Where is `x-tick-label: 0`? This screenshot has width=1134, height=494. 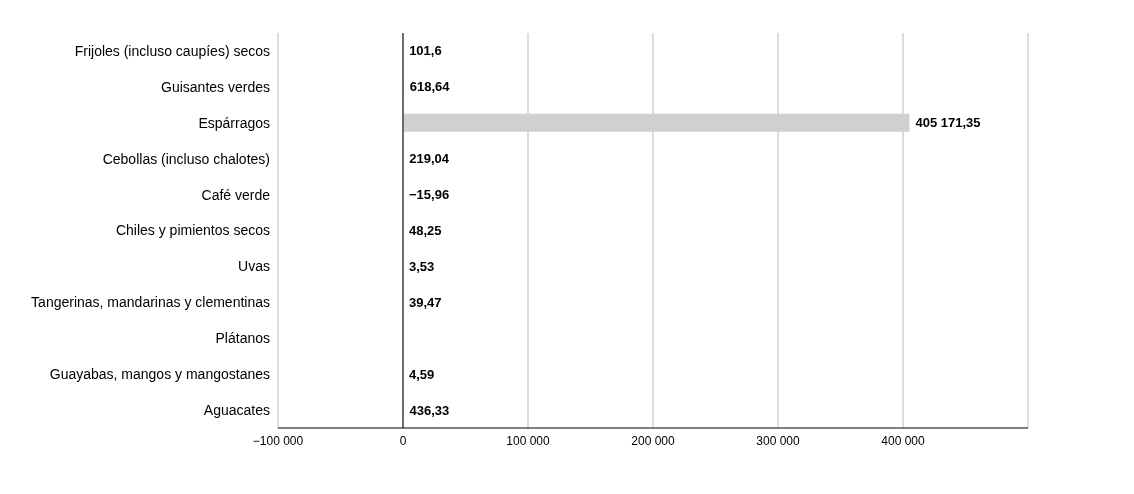
x-tick-label: 0 is located at coordinates (403, 440).